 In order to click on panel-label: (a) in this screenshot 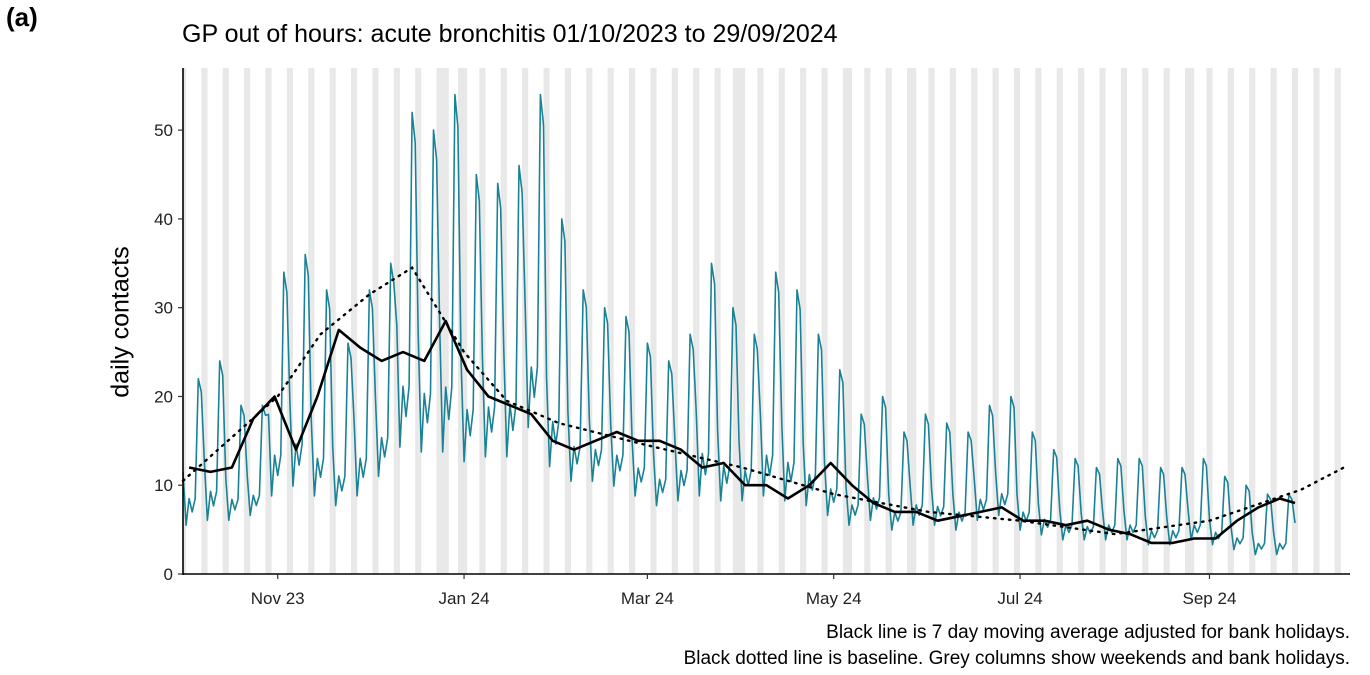, I will do `click(22, 17)`.